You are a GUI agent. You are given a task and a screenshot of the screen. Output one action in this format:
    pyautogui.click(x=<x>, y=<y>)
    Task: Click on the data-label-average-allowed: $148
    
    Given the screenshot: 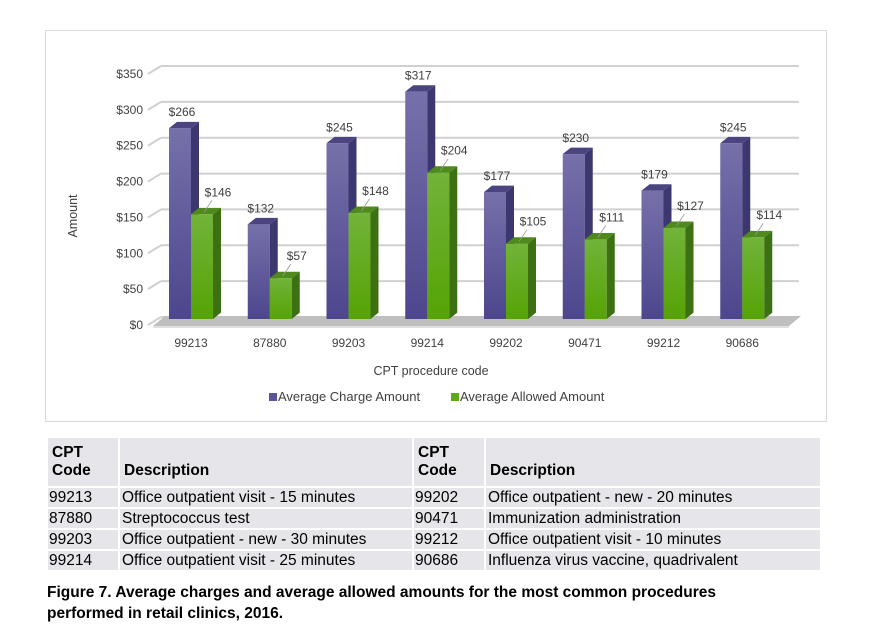 What is the action you would take?
    pyautogui.click(x=375, y=191)
    